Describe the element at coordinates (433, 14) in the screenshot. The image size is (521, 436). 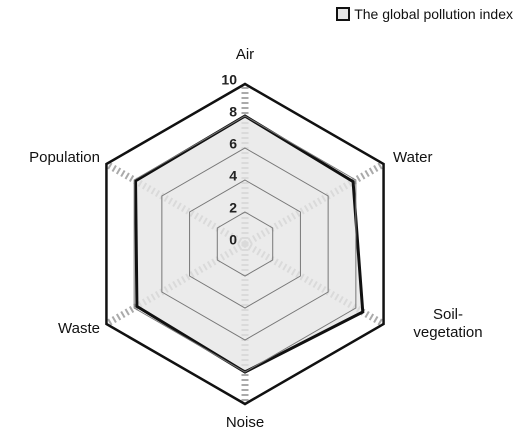
I see `legend-label: The global pollution index` at that location.